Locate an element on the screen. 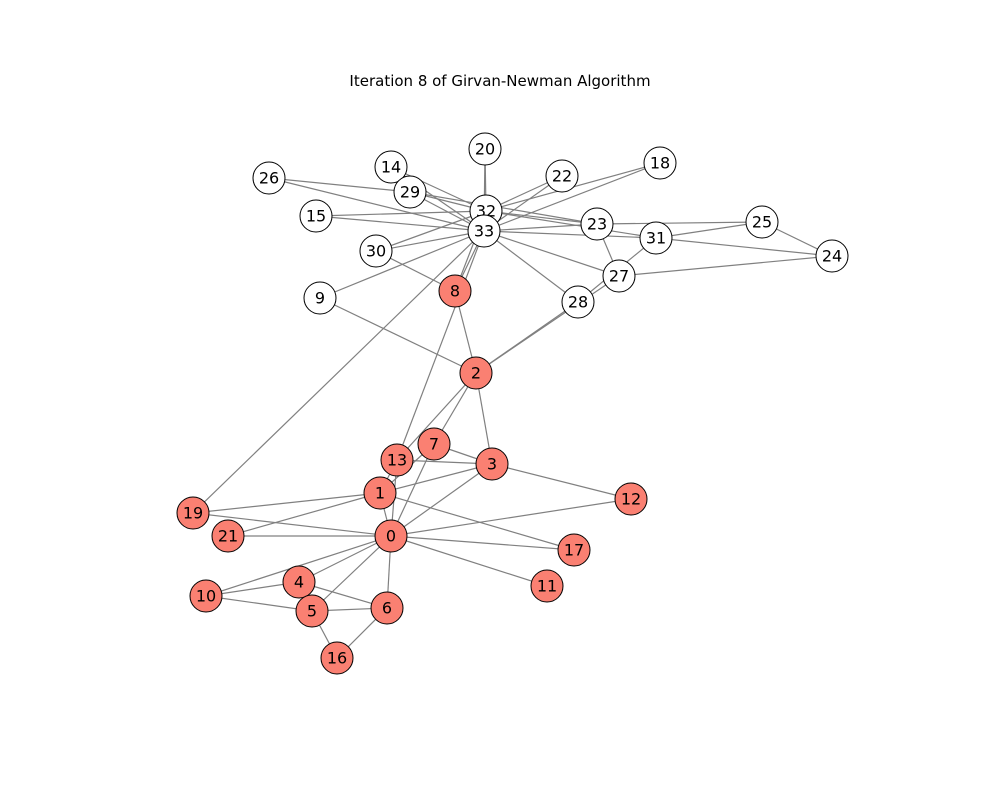 This screenshot has width=1000, height=800. node-29: 29 is located at coordinates (410, 192).